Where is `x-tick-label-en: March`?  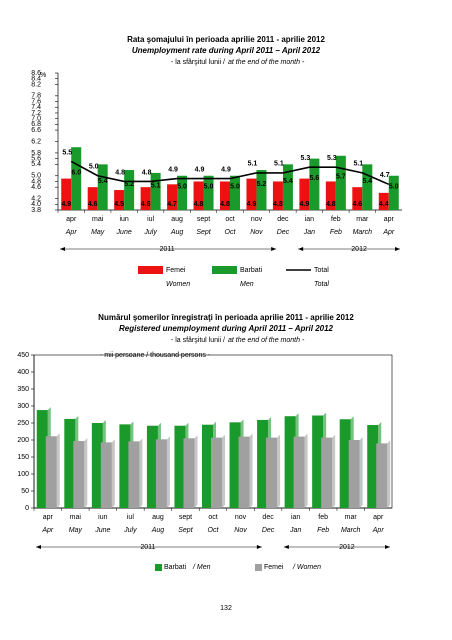
x-tick-label-en: March is located at coordinates (351, 530).